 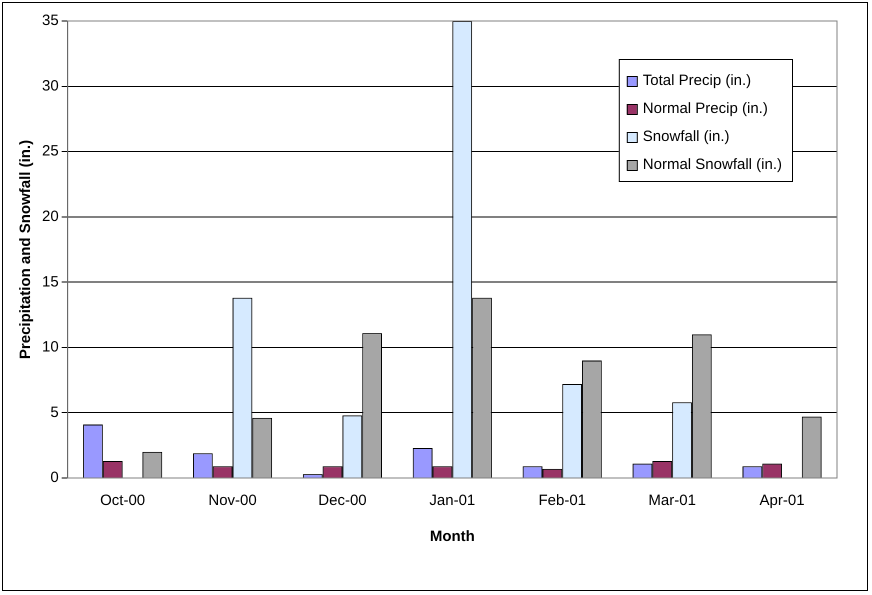 I want to click on y-tick-label: 35, so click(x=50, y=21).